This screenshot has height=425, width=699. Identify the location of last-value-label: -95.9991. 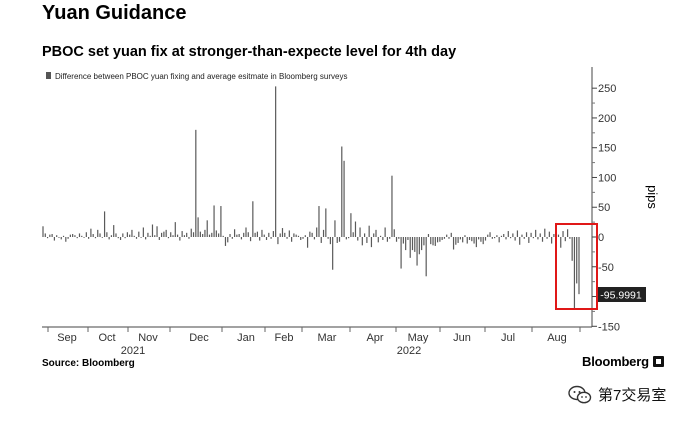
(621, 296).